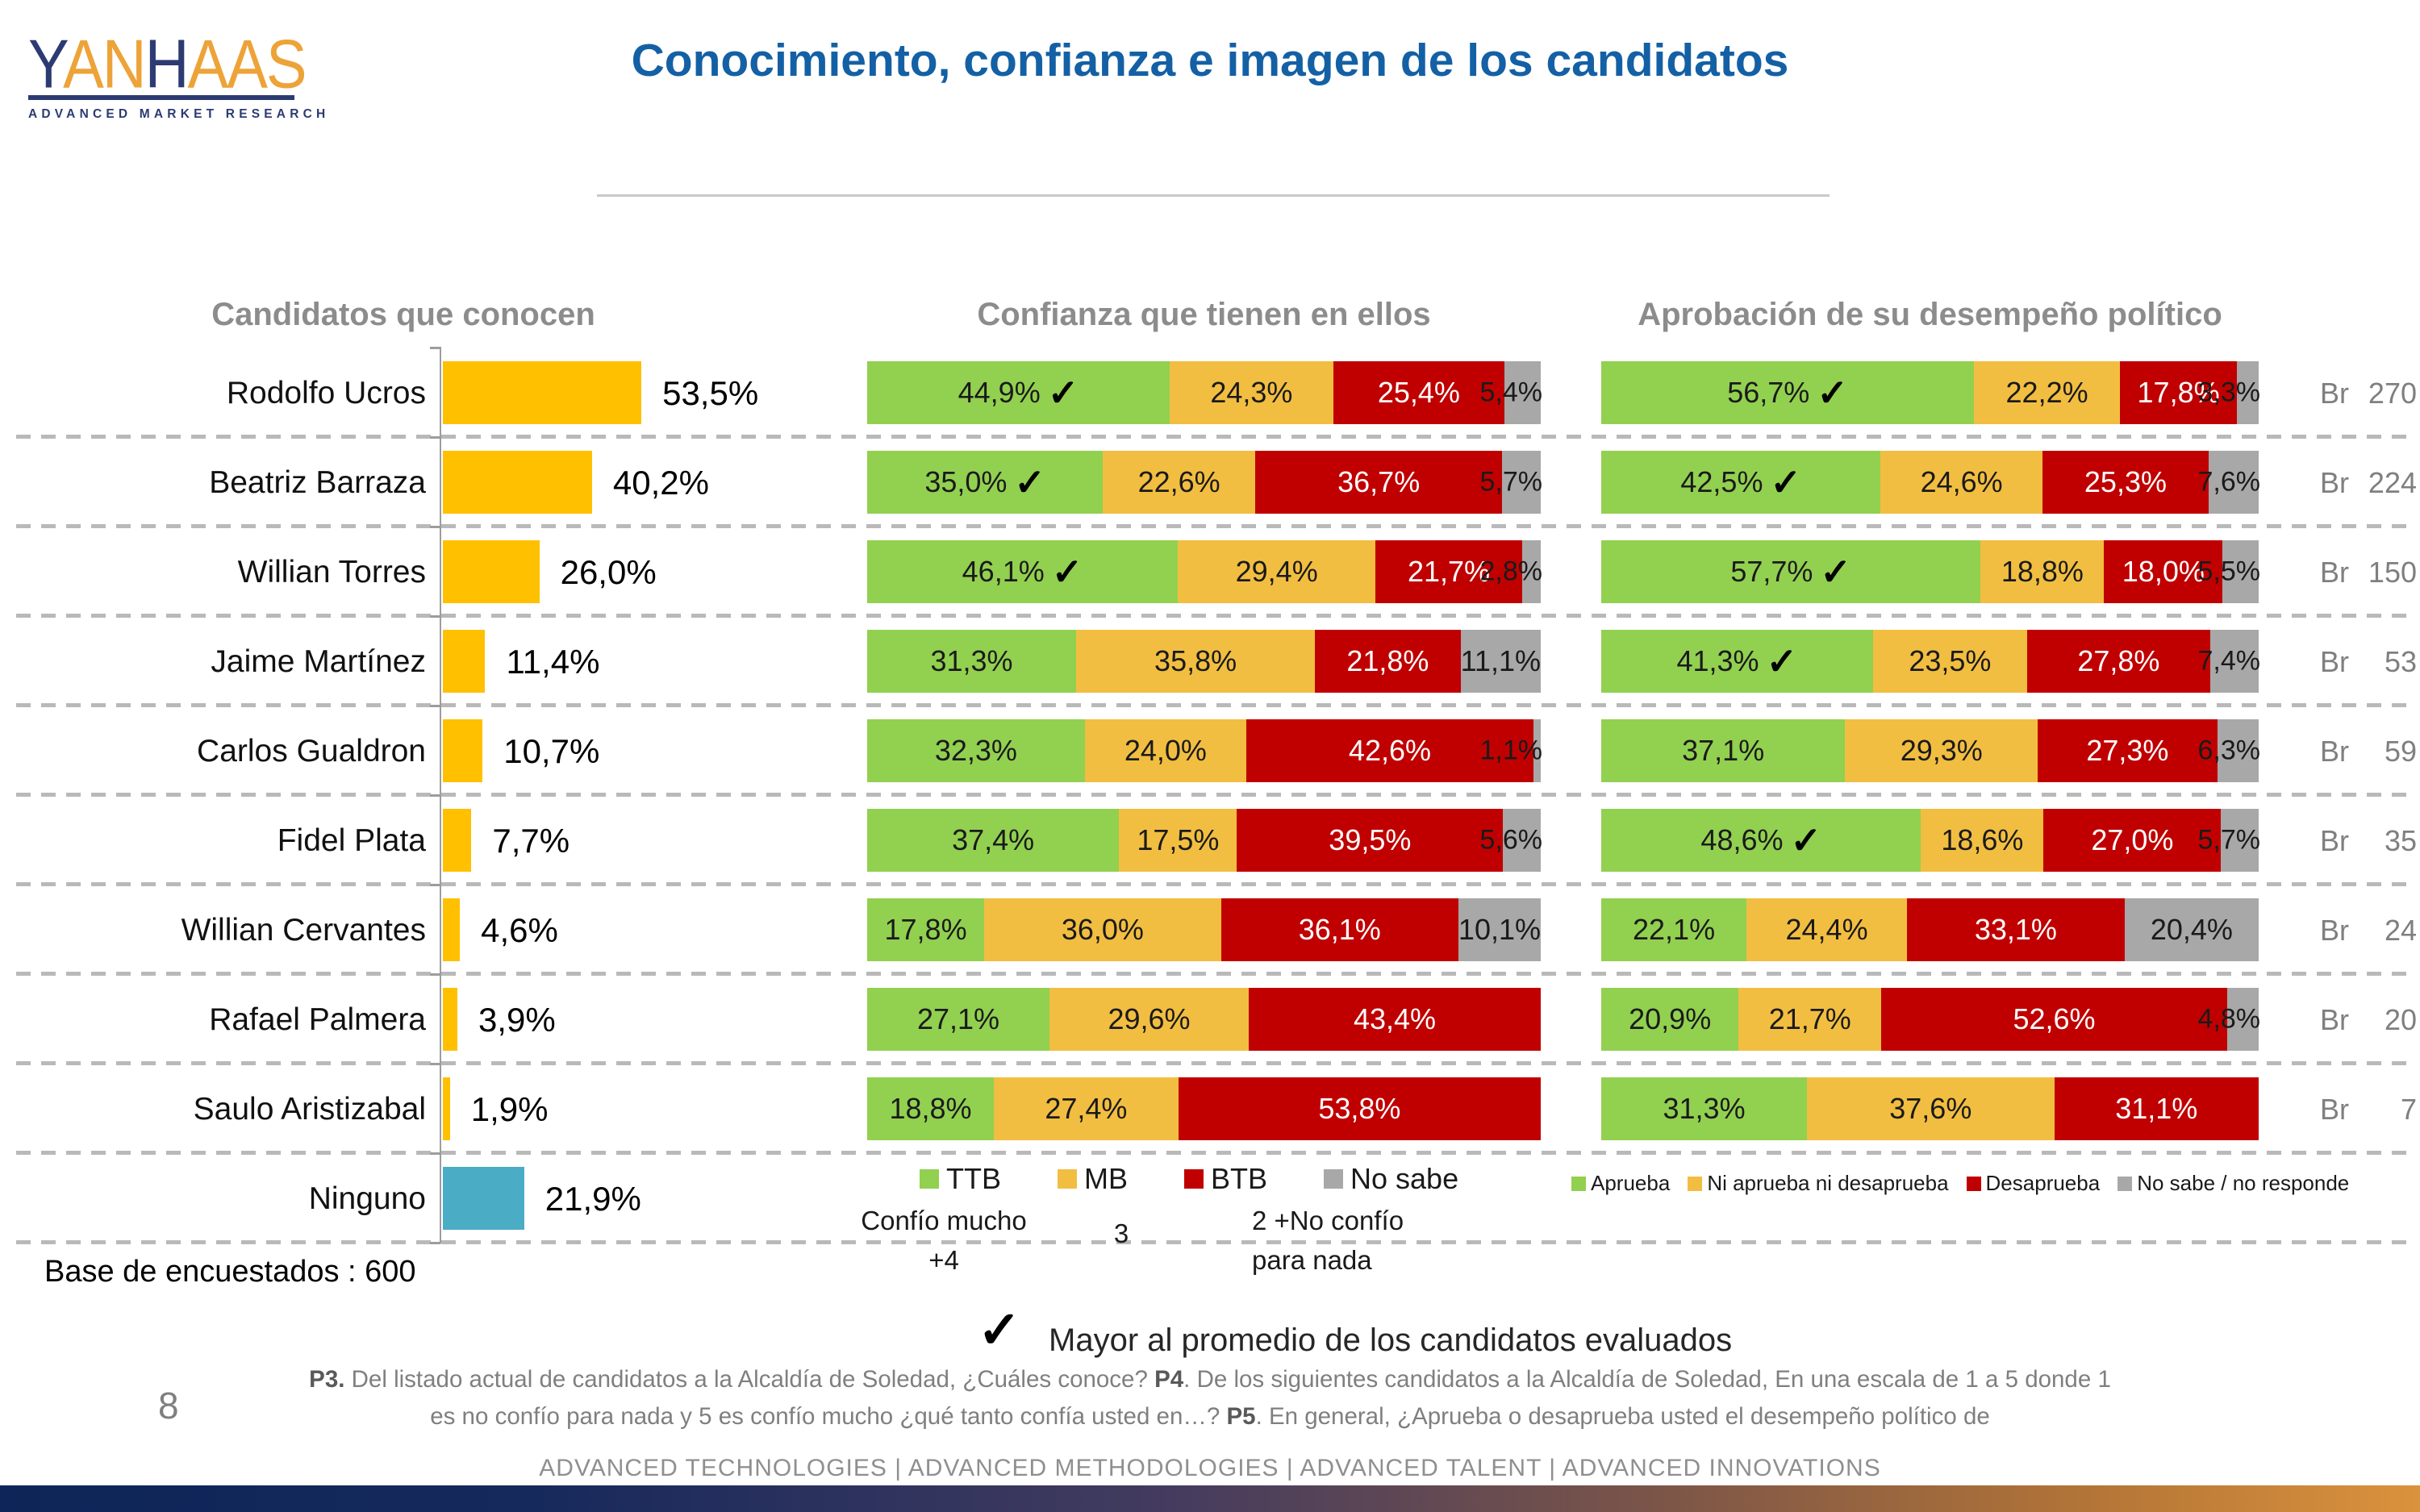  What do you see at coordinates (1204, 314) in the screenshot?
I see `section-header-trust: Confianza que tienen en ellos` at bounding box center [1204, 314].